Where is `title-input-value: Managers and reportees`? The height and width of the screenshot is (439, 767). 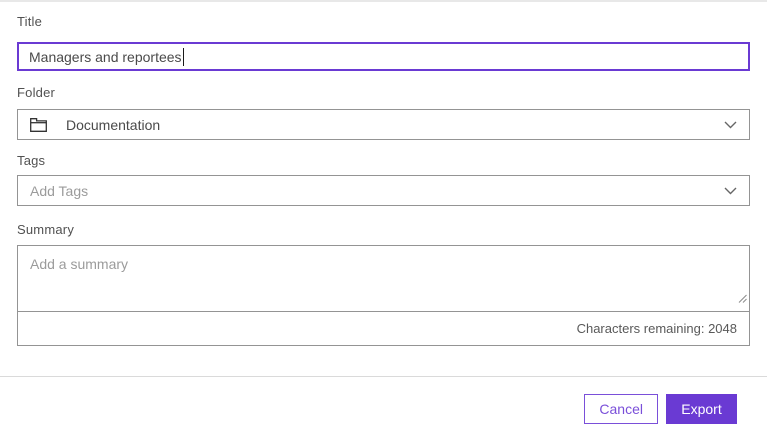
title-input-value: Managers and reportees is located at coordinates (105, 56).